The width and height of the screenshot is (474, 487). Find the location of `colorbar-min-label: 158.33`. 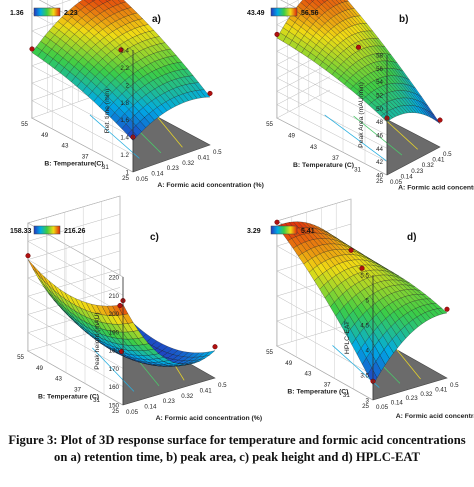

colorbar-min-label: 158.33 is located at coordinates (21, 231).